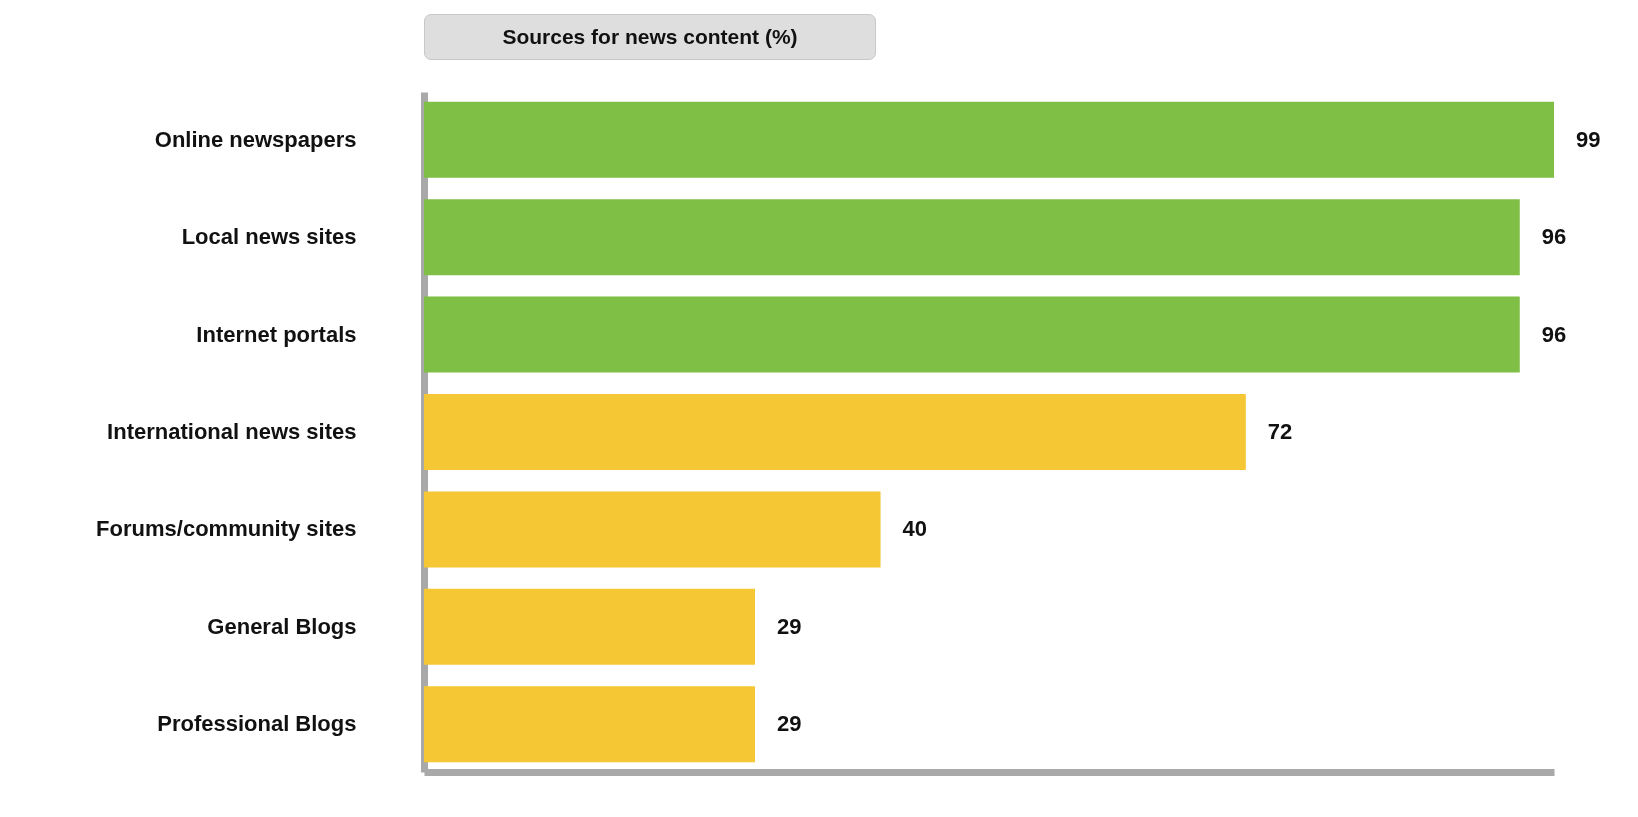 The height and width of the screenshot is (817, 1638). Describe the element at coordinates (276, 334) in the screenshot. I see `y-tick-label: Internet portals` at that location.